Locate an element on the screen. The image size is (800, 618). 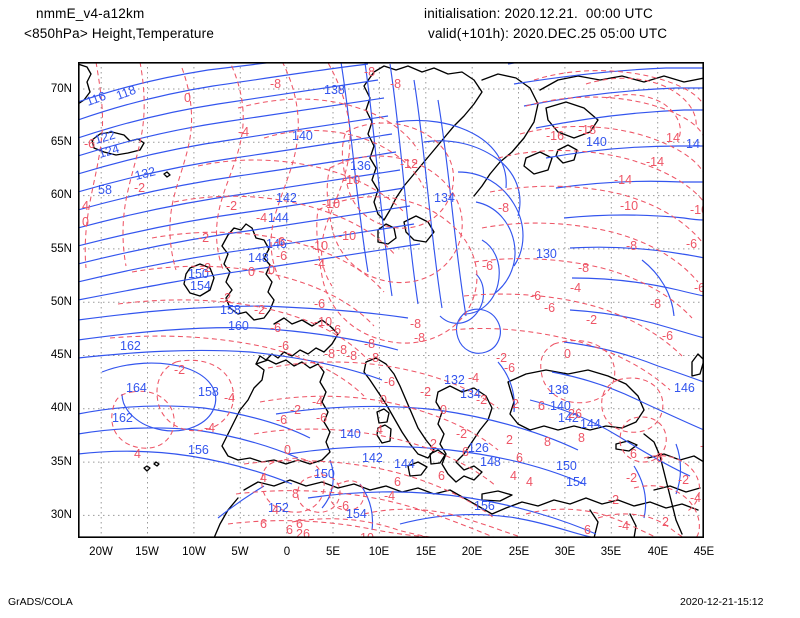
svg-text: 136 is located at coordinates (360, 166).